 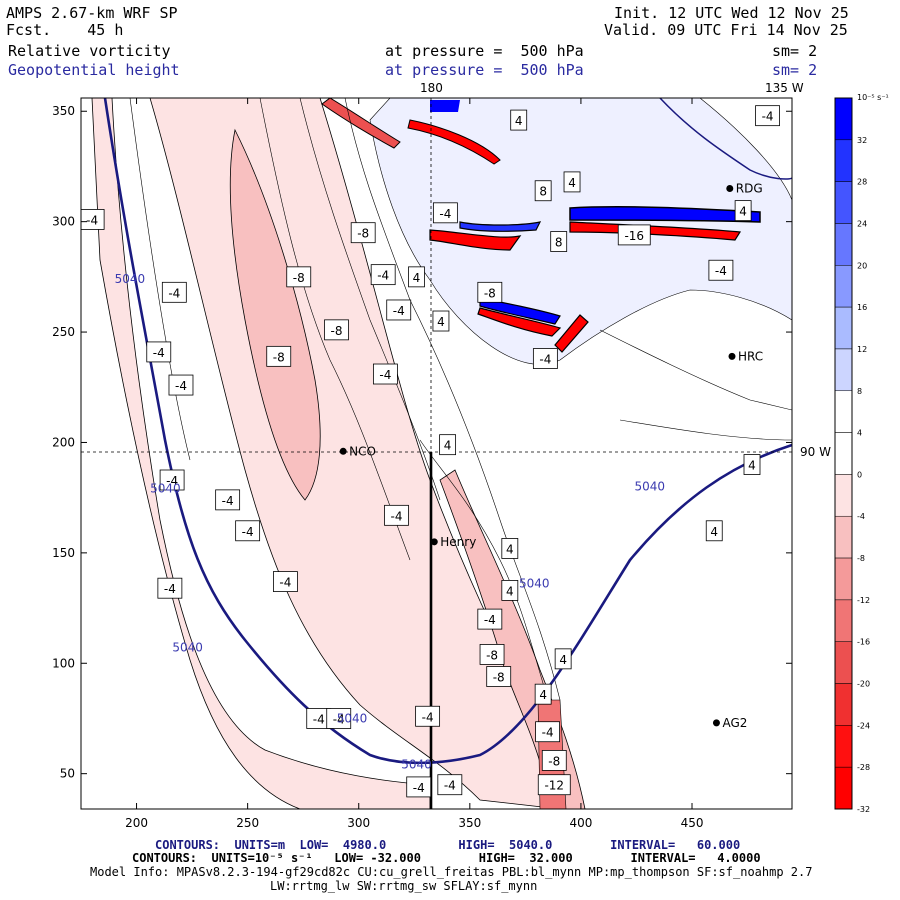 What do you see at coordinates (726, 30) in the screenshot?
I see `valid-time: Valid. 09 UTC Fri 14 Nov 25` at bounding box center [726, 30].